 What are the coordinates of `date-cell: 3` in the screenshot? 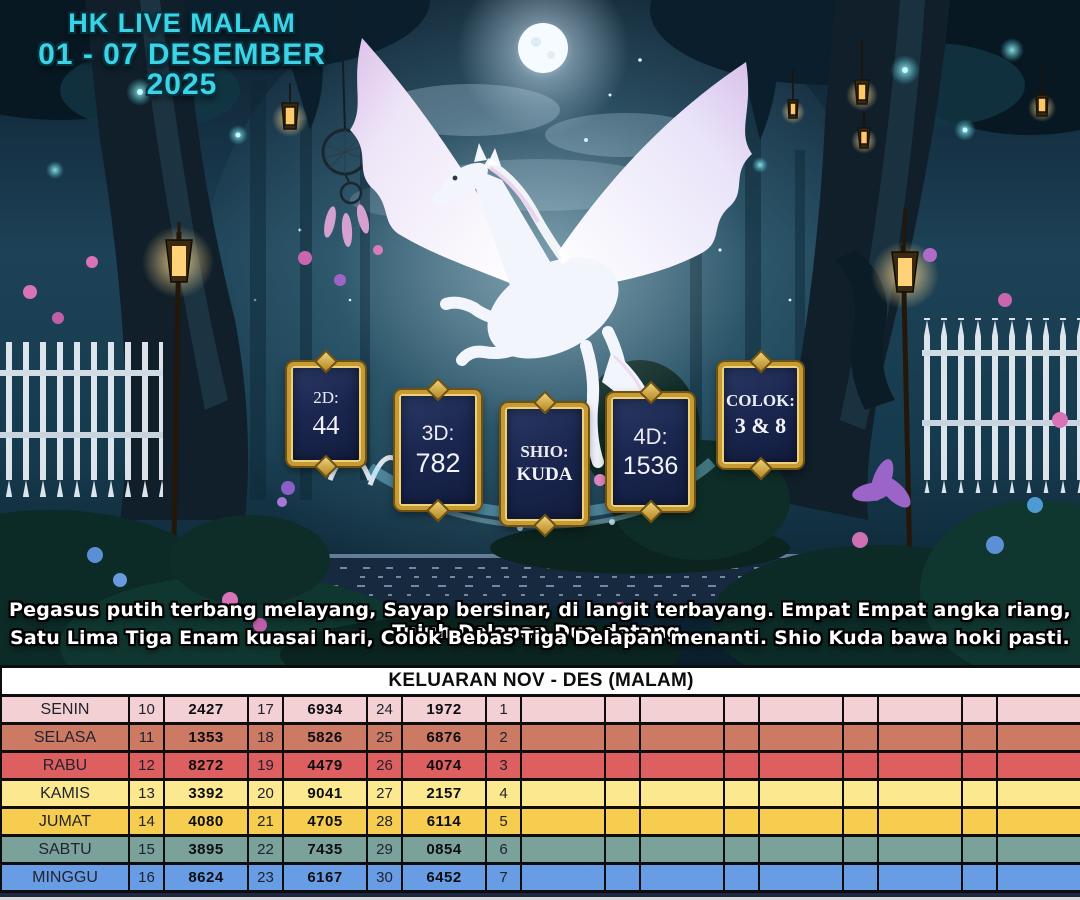 It's located at (503, 765).